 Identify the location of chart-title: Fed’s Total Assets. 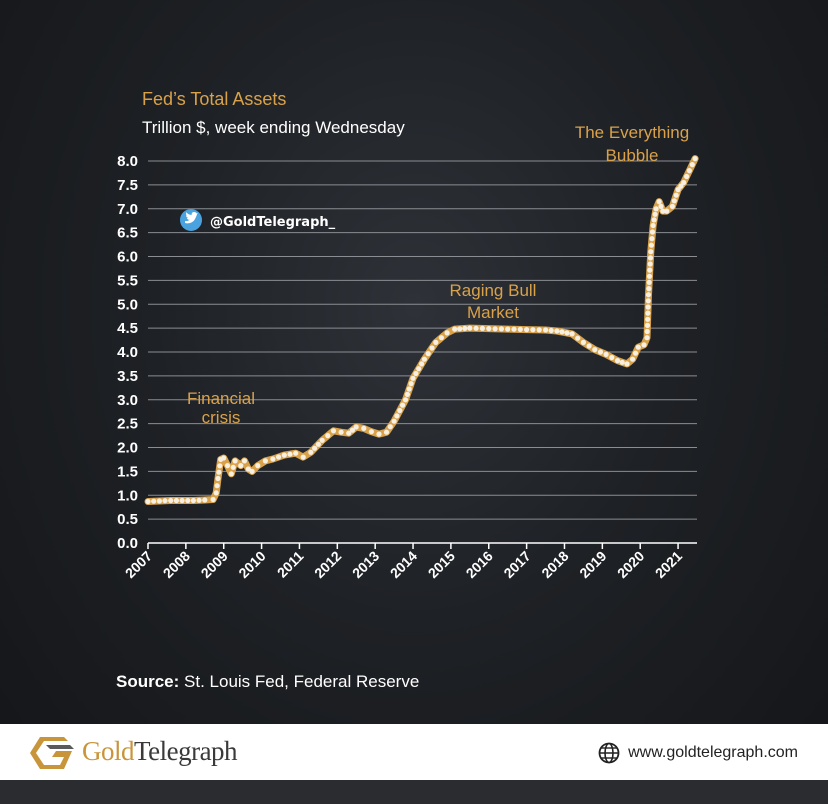
(214, 99).